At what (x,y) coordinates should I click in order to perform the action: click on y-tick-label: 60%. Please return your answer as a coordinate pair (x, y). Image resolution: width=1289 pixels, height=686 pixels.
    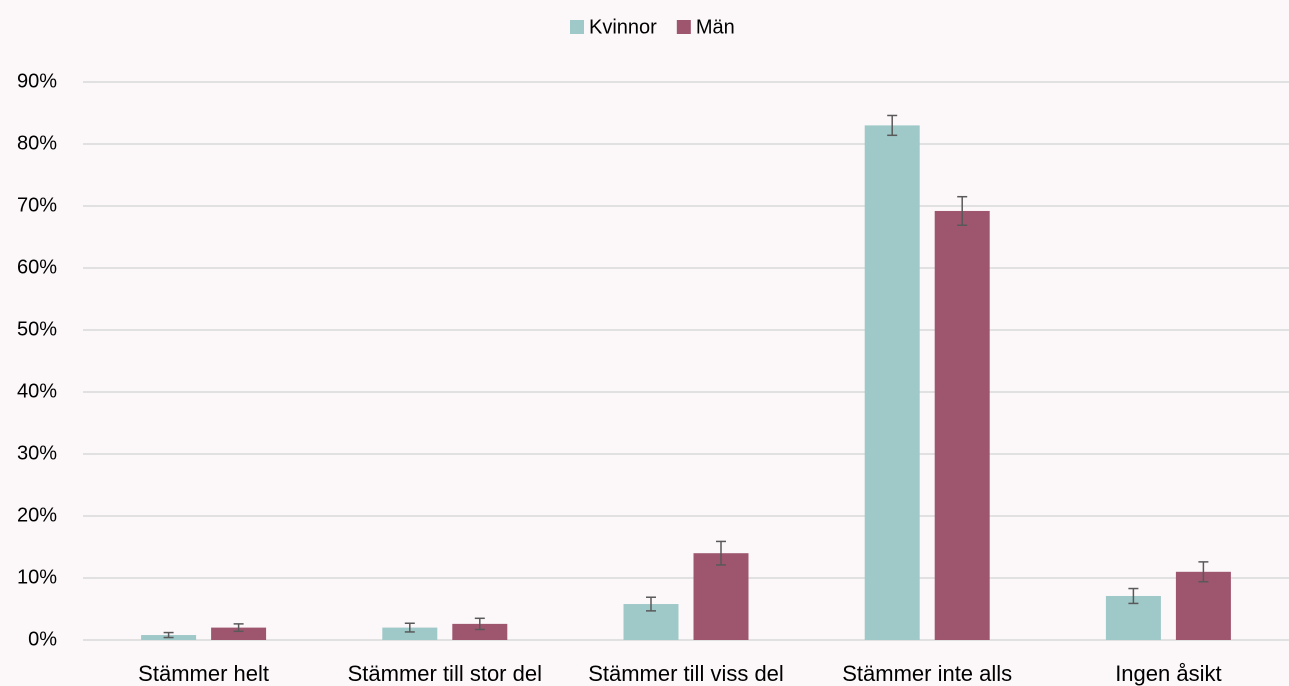
    Looking at the image, I should click on (37, 267).